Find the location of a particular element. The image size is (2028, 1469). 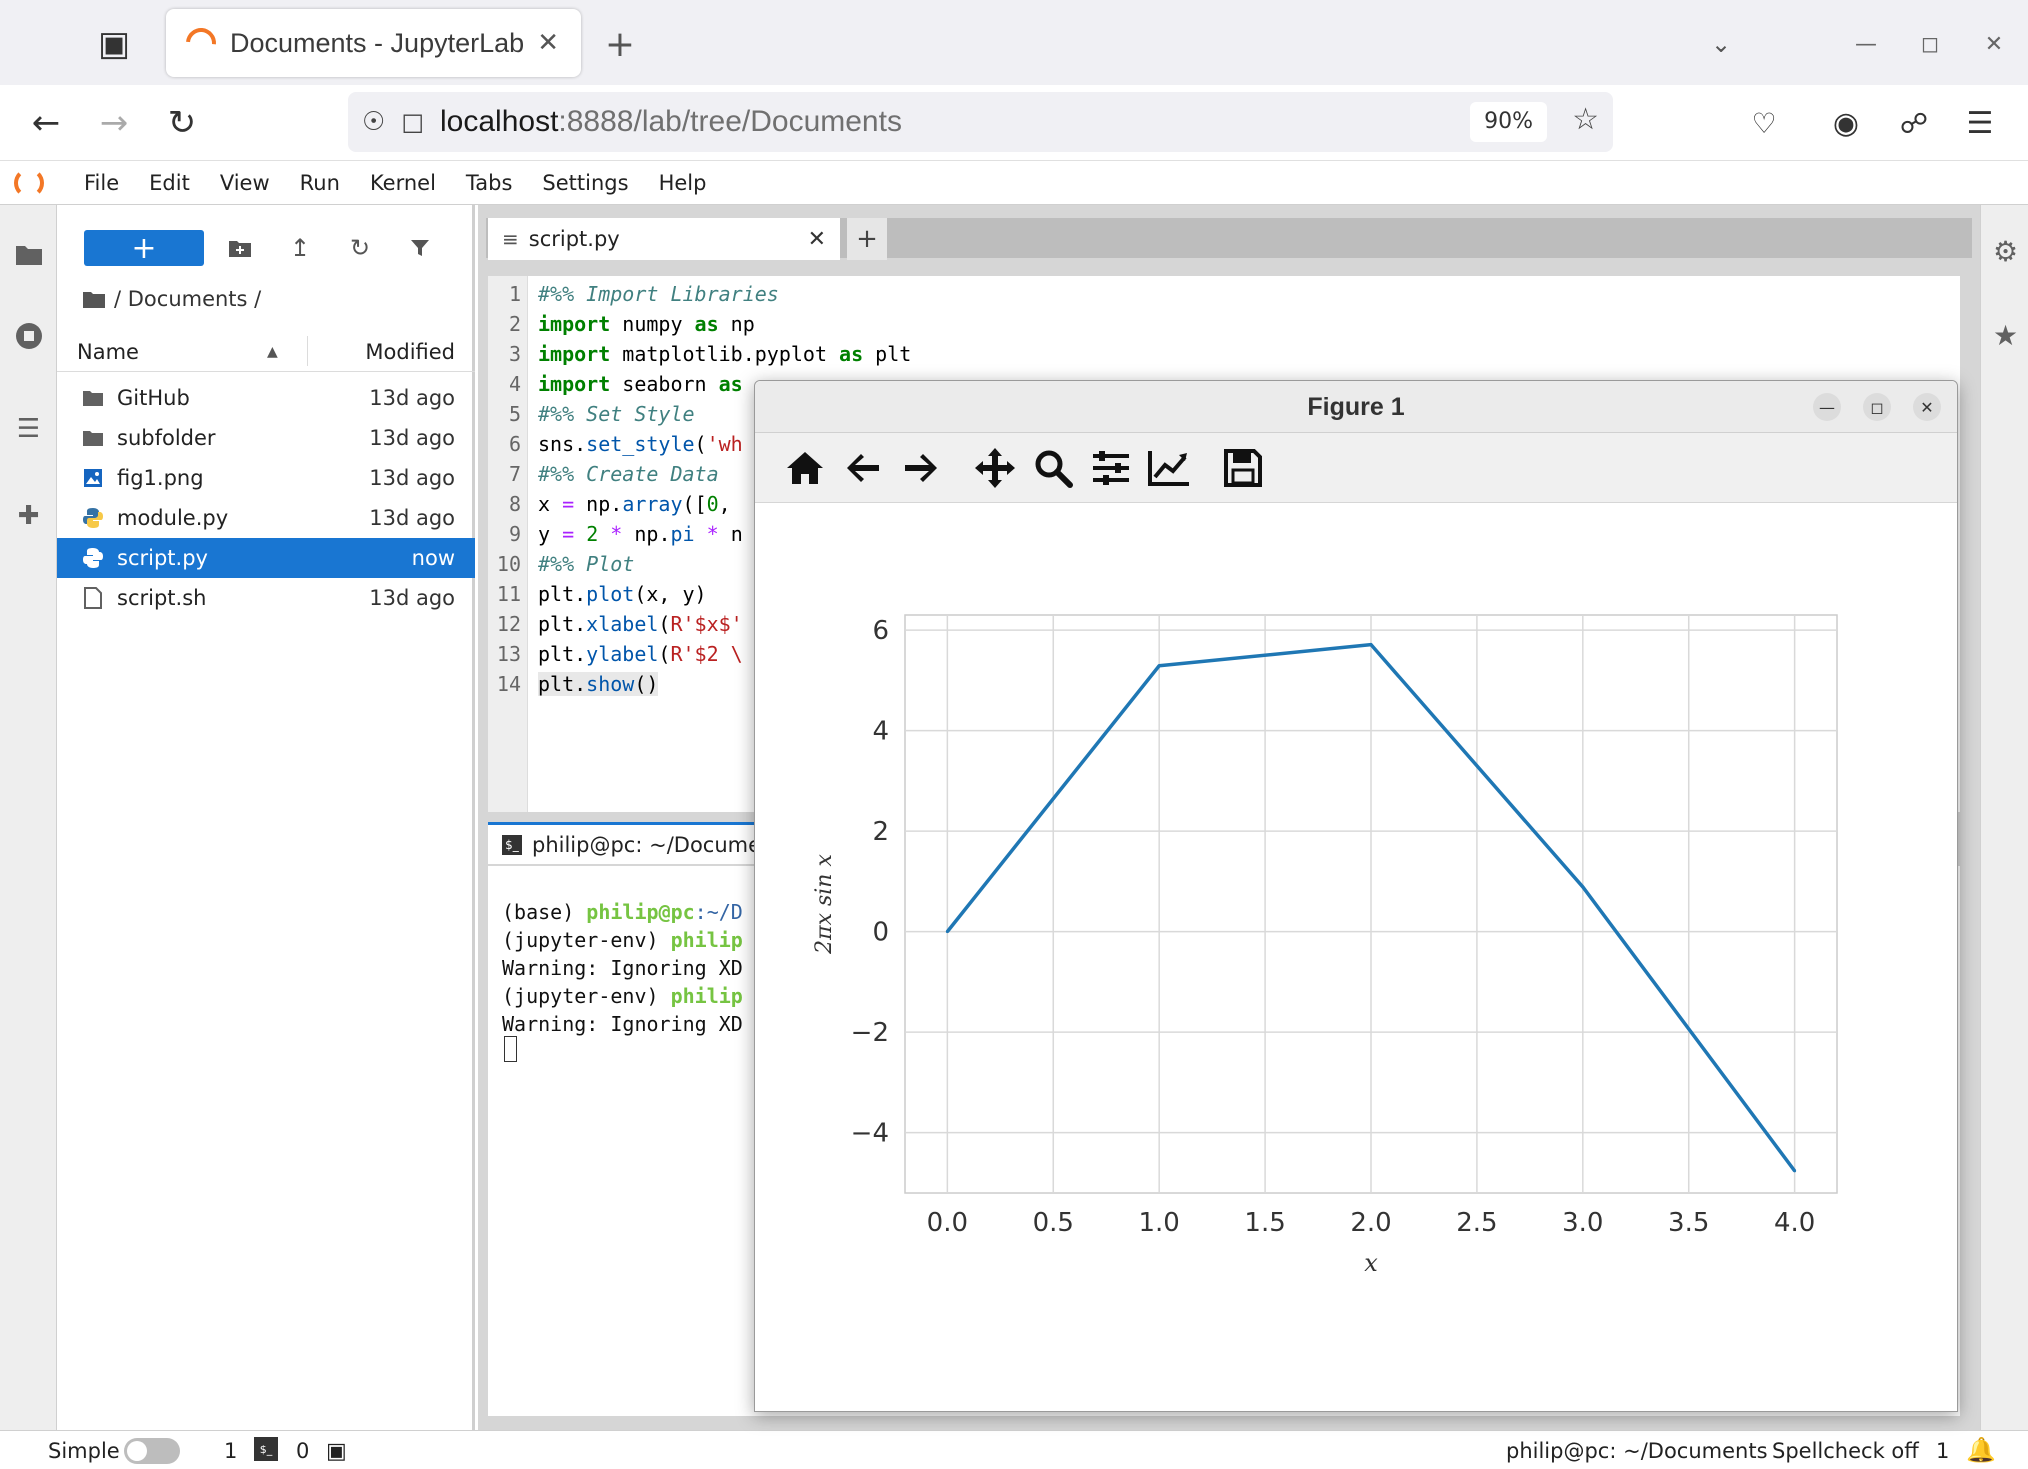

terminal-line: (base) philip@pc:~/D is located at coordinates (622, 912).